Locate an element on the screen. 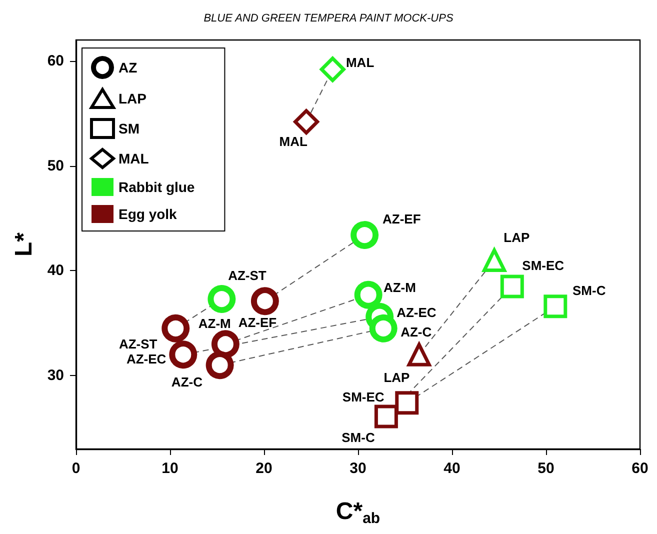  x-tick-label: 40 is located at coordinates (452, 468).